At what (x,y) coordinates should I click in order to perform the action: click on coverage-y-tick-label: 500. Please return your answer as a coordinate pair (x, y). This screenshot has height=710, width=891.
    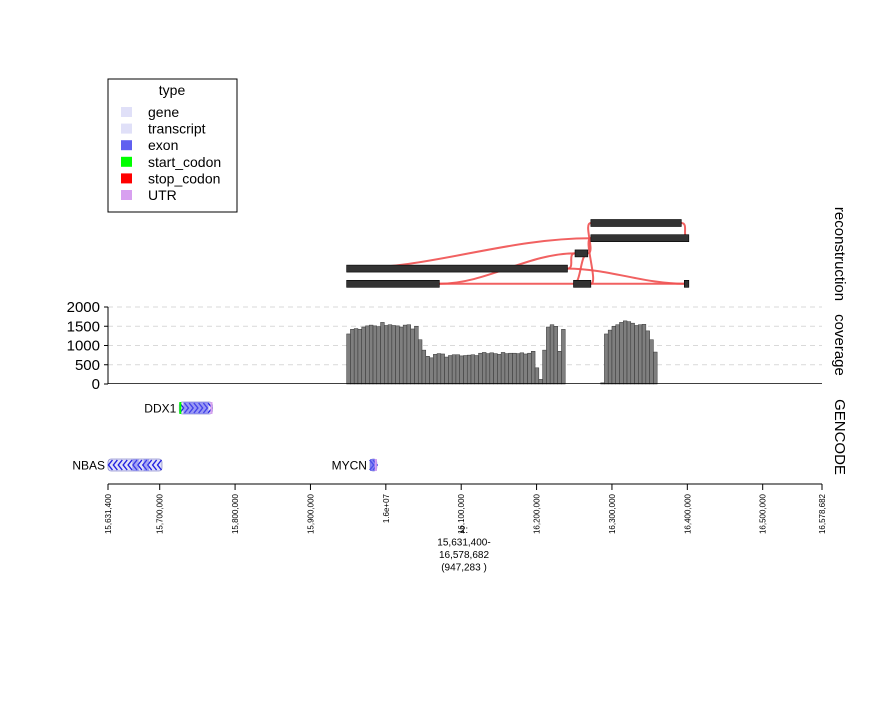
    Looking at the image, I should click on (87, 365).